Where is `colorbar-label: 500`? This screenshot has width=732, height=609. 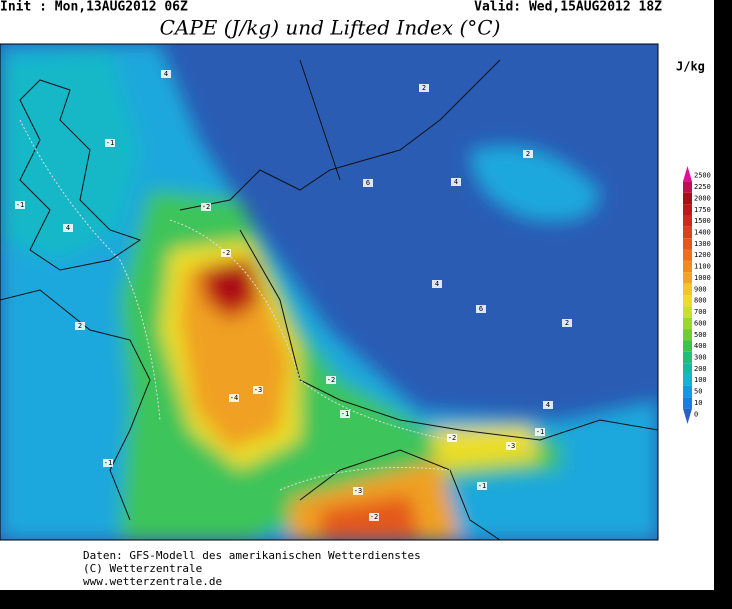 colorbar-label: 500 is located at coordinates (700, 335).